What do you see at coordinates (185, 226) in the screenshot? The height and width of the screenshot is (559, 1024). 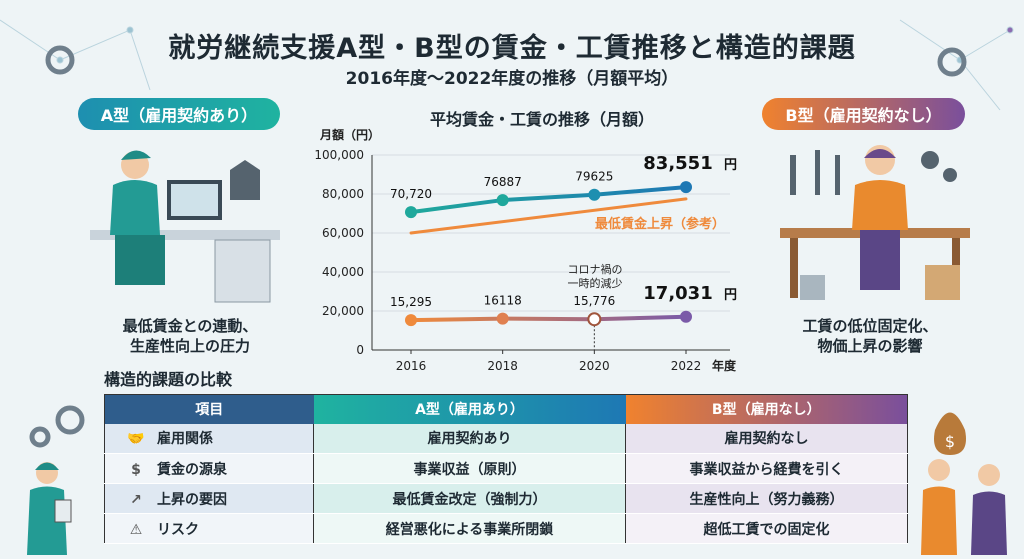 I see `office-worker-illustration` at bounding box center [185, 226].